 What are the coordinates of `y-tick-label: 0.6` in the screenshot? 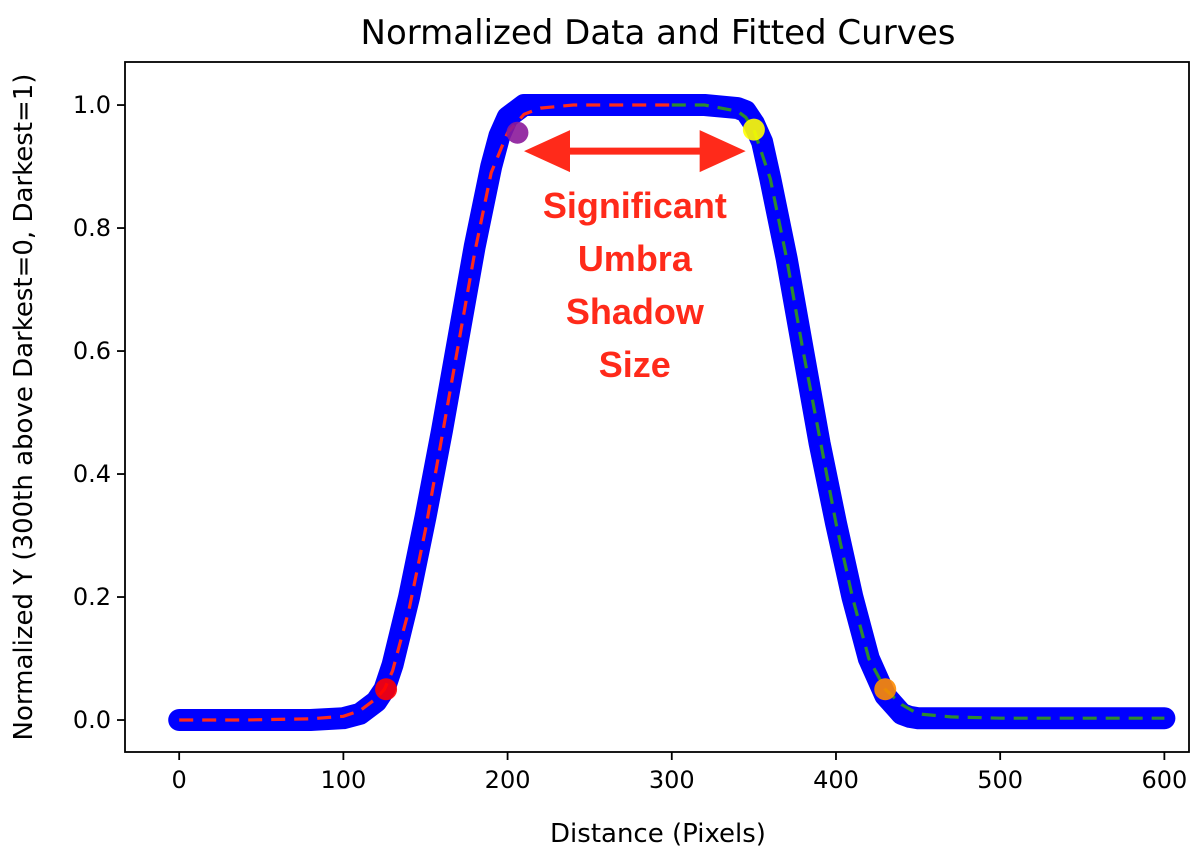 It's located at (92, 351).